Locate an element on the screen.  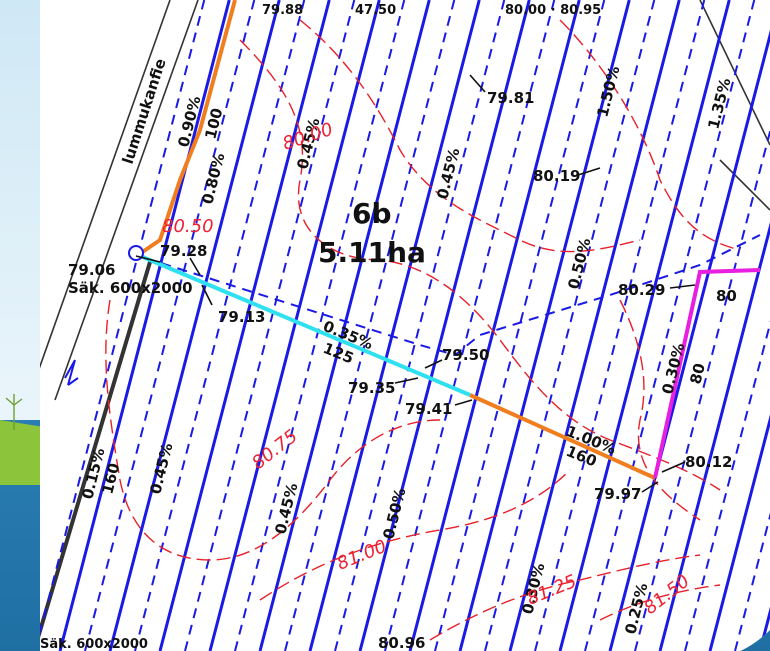
contour-label: 80.50 is located at coordinates (188, 226).